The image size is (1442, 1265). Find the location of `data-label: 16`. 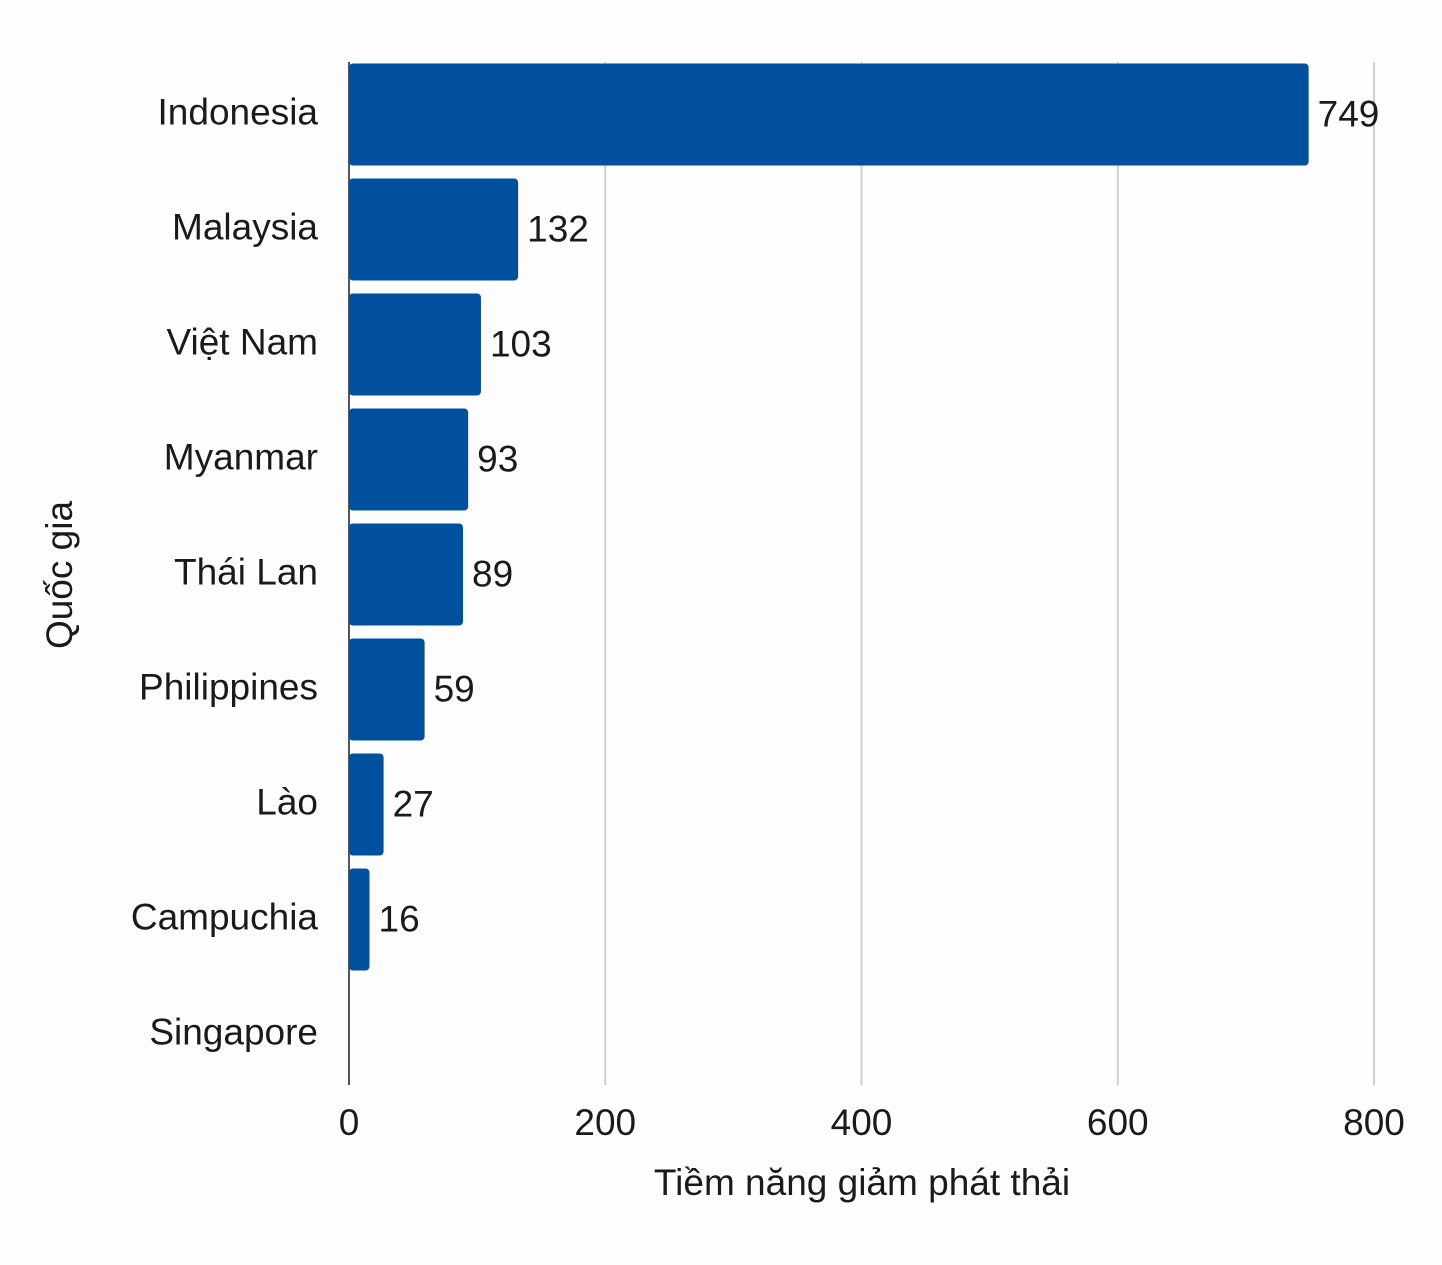

data-label: 16 is located at coordinates (399, 918).